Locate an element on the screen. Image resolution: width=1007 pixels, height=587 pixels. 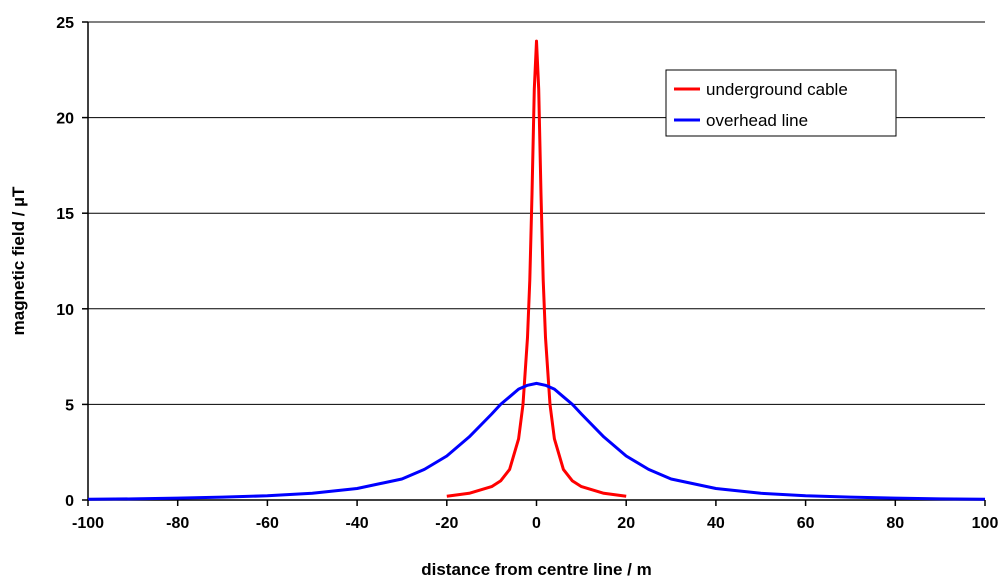
legend-label-overhead-line: overhead line is located at coordinates (757, 120).